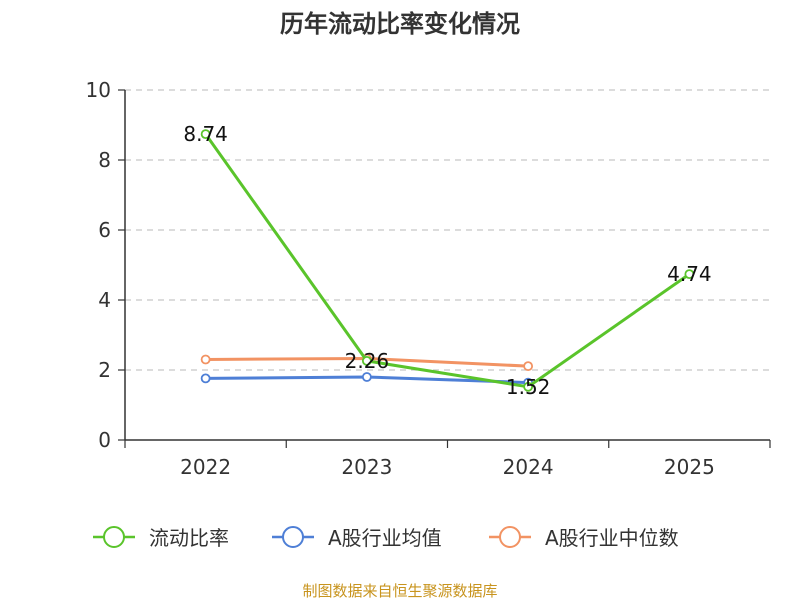 This screenshot has width=800, height=600. Describe the element at coordinates (189, 538) in the screenshot. I see `legend-label-0: 流动比率` at that location.